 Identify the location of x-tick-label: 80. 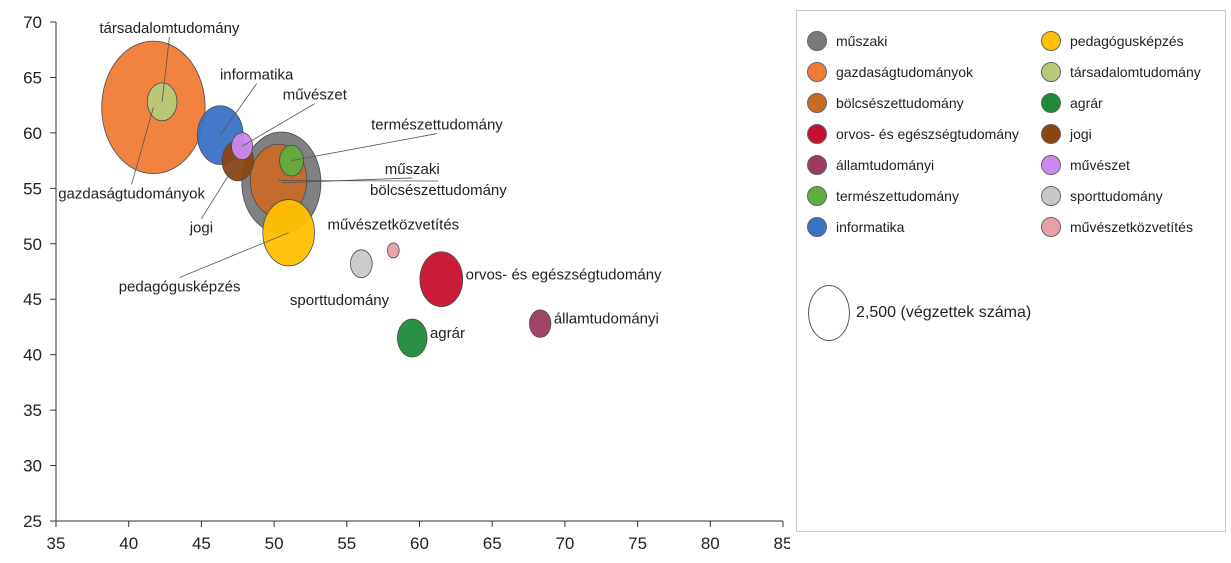
(710, 543).